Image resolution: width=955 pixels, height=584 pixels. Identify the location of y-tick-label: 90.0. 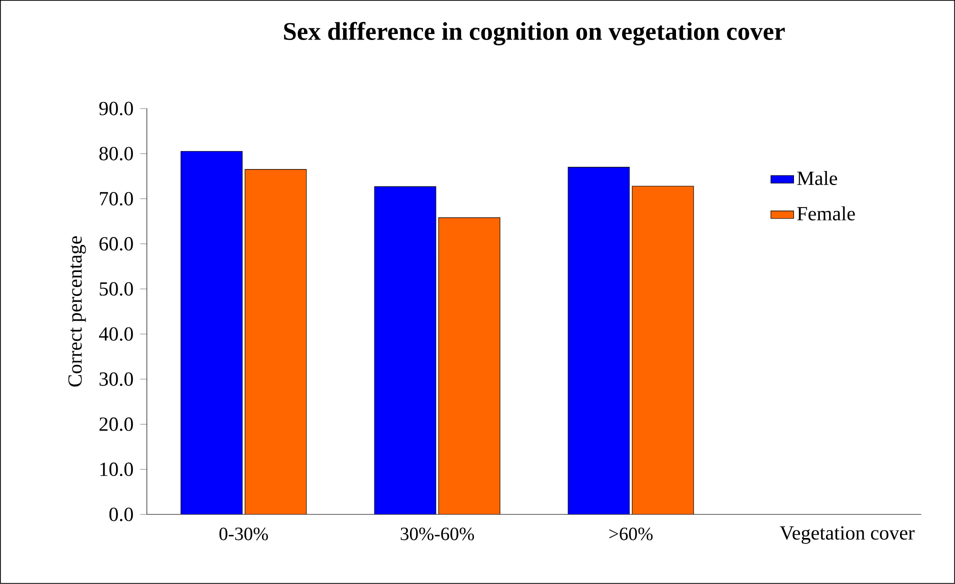
(116, 109).